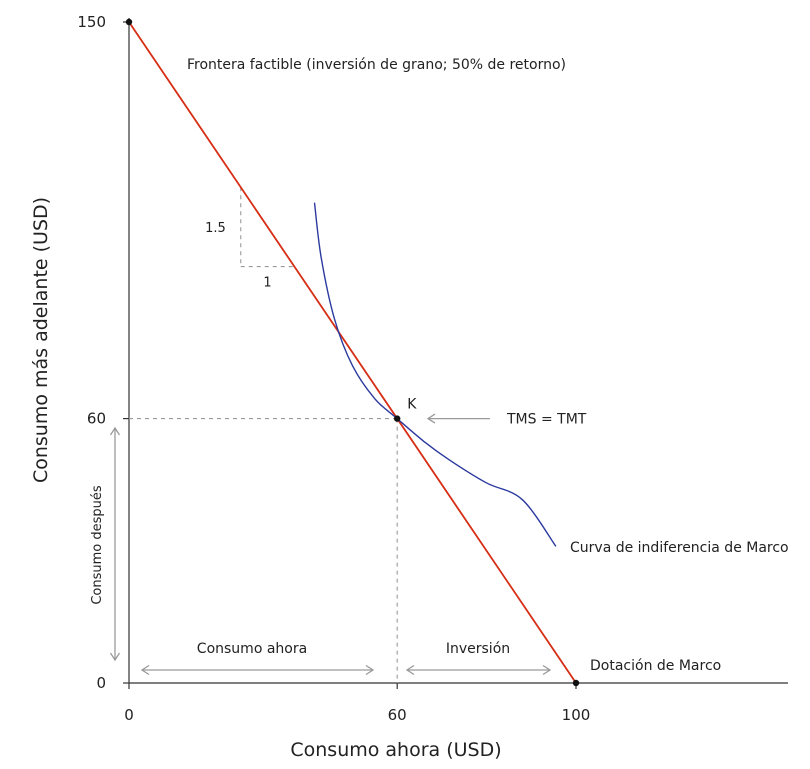 This screenshot has width=810, height=769. What do you see at coordinates (97, 545) in the screenshot?
I see `consumption-later-label: Consumo después` at bounding box center [97, 545].